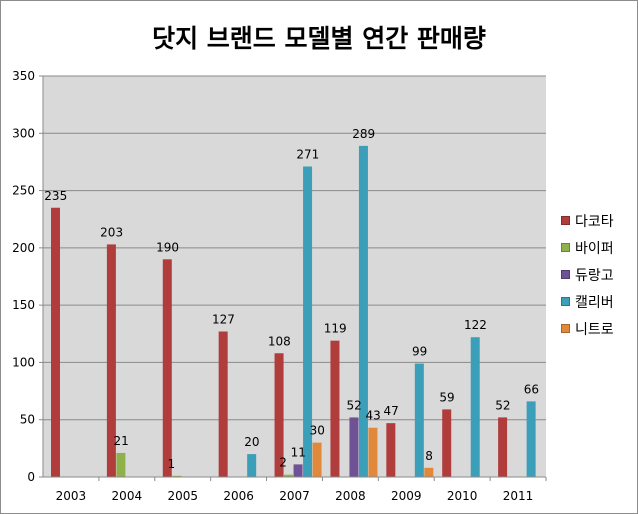 The image size is (638, 514). What do you see at coordinates (594, 221) in the screenshot?
I see `legend-label: 다코타` at bounding box center [594, 221].